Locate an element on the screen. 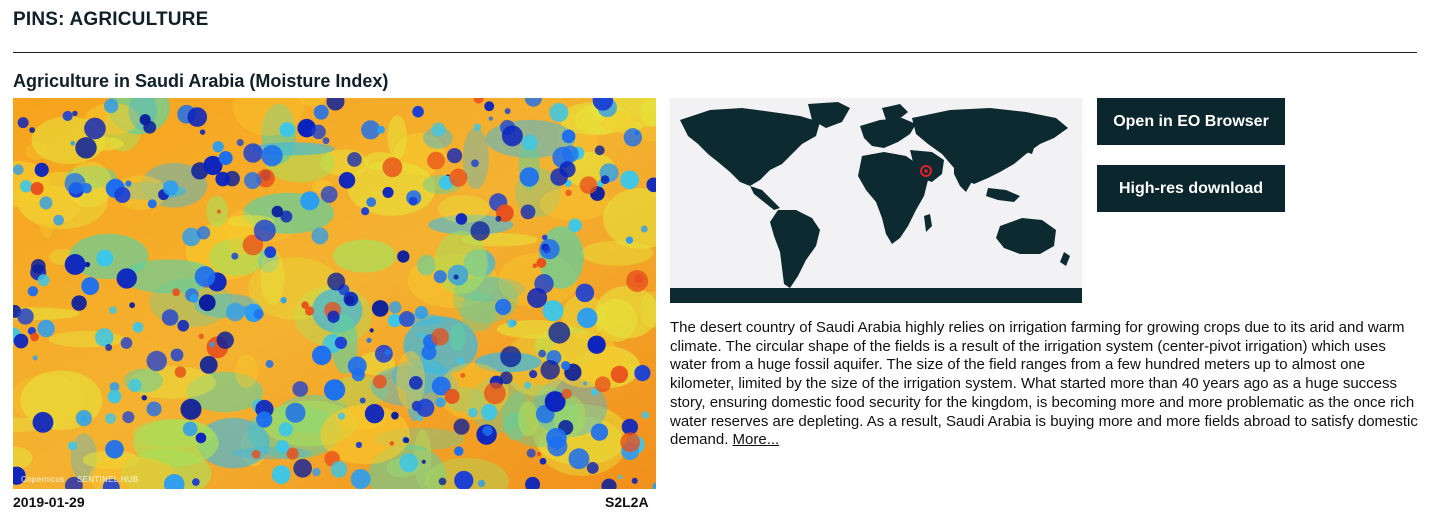  open-in-eo-browser-button: Open in EO Browser is located at coordinates (1191, 121).